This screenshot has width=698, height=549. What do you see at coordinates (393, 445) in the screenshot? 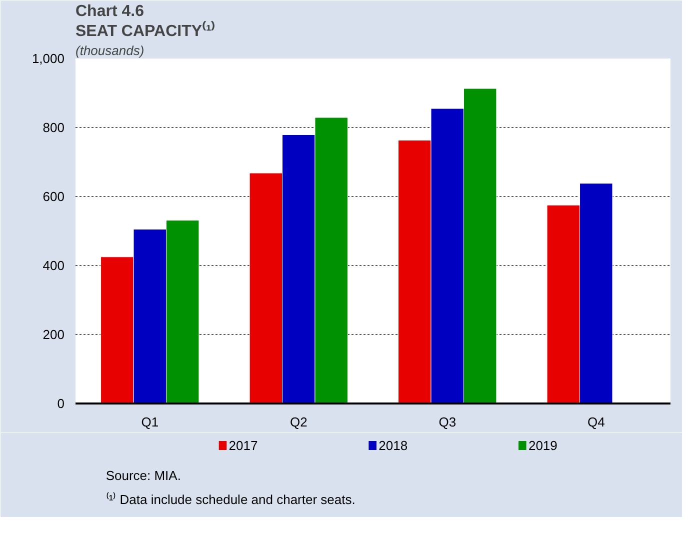
I see `legend-label: 2018` at bounding box center [393, 445].